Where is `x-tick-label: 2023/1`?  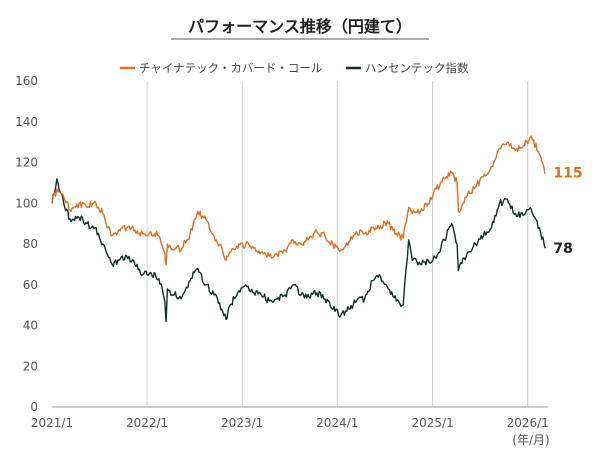 x-tick-label: 2023/1 is located at coordinates (242, 423).